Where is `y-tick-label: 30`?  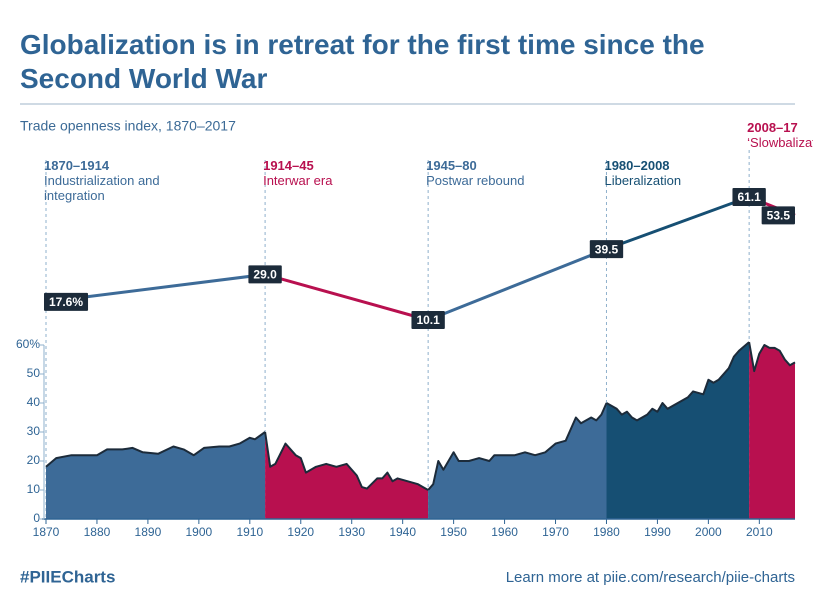 y-tick-label: 30 is located at coordinates (34, 431).